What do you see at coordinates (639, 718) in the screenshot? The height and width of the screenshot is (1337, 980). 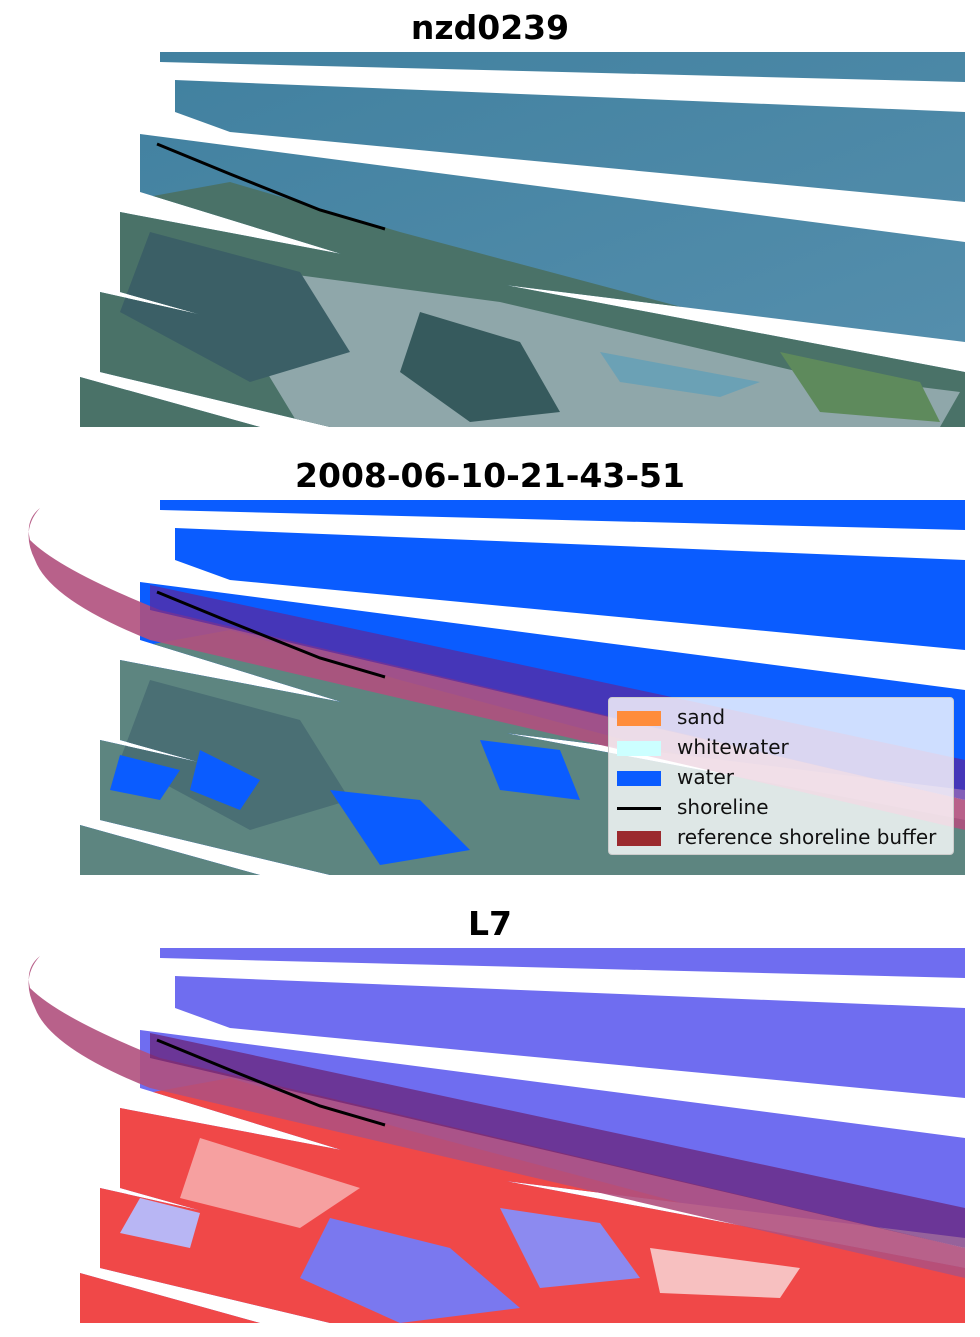 I see `sand-swatch` at bounding box center [639, 718].